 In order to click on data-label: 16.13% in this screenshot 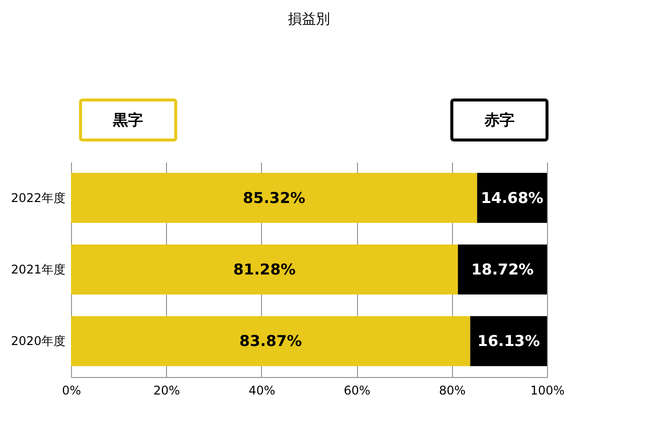, I will do `click(508, 341)`.